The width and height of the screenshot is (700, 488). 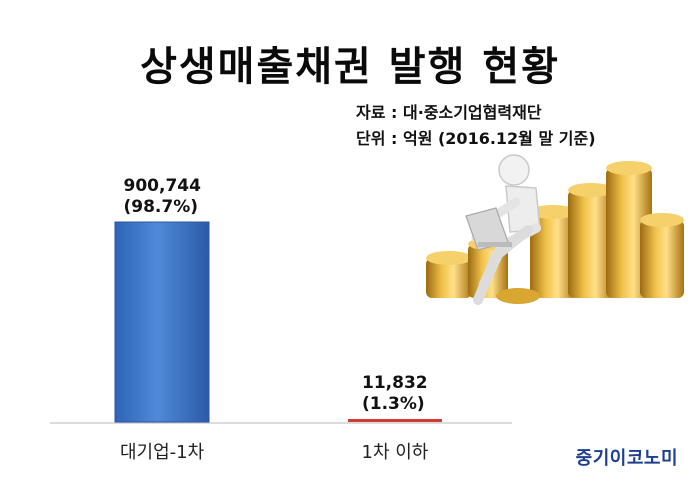 I want to click on bar-percent-label-1: (1.3%), so click(x=393, y=404).